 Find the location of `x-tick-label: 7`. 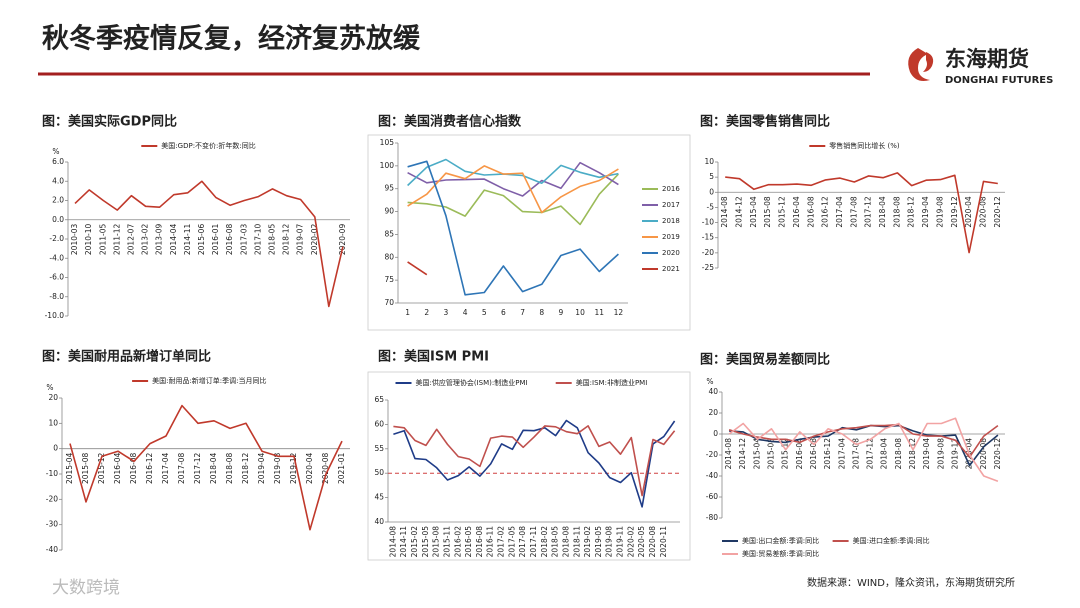

x-tick-label: 7 is located at coordinates (522, 312).